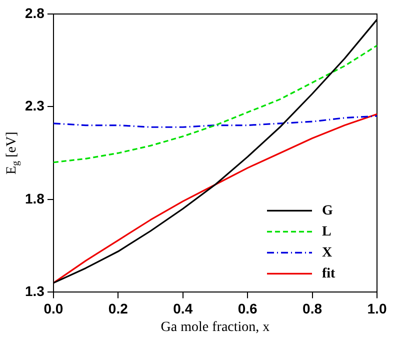 Image resolution: width=399 pixels, height=345 pixels. Describe the element at coordinates (215, 121) in the screenshot. I see `line-series` at that location.